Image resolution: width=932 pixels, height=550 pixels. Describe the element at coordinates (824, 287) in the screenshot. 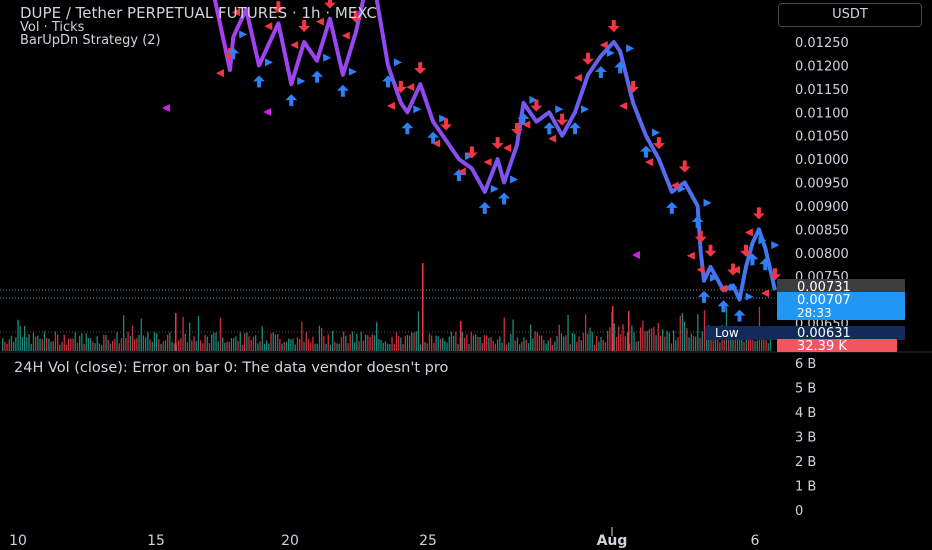

I see `last-price-text: 0.00731` at that location.